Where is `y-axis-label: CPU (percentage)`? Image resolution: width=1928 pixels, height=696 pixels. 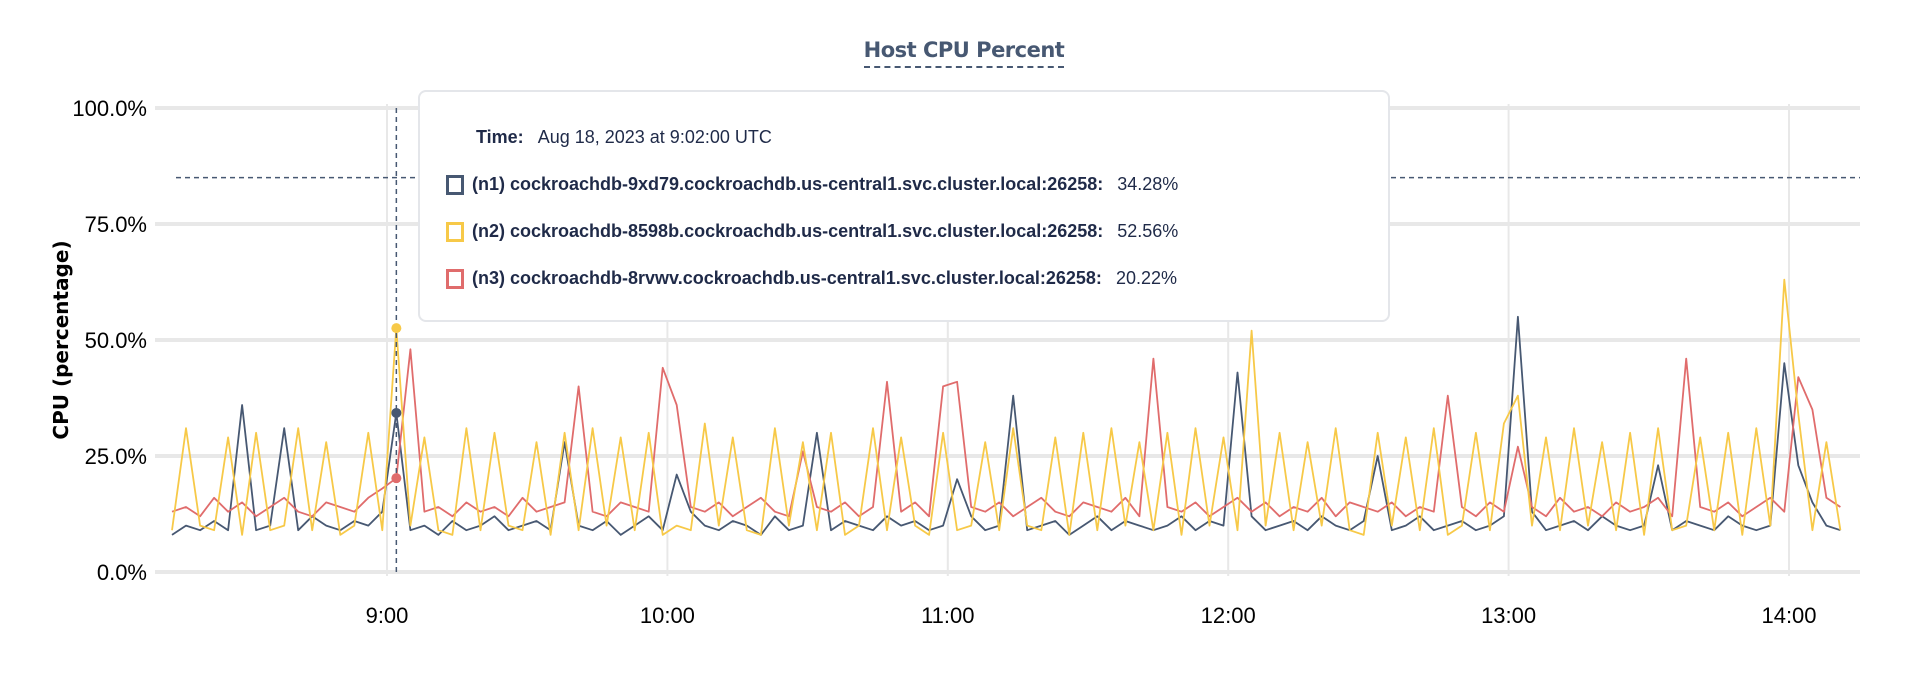 y-axis-label: CPU (percentage) is located at coordinates (61, 339).